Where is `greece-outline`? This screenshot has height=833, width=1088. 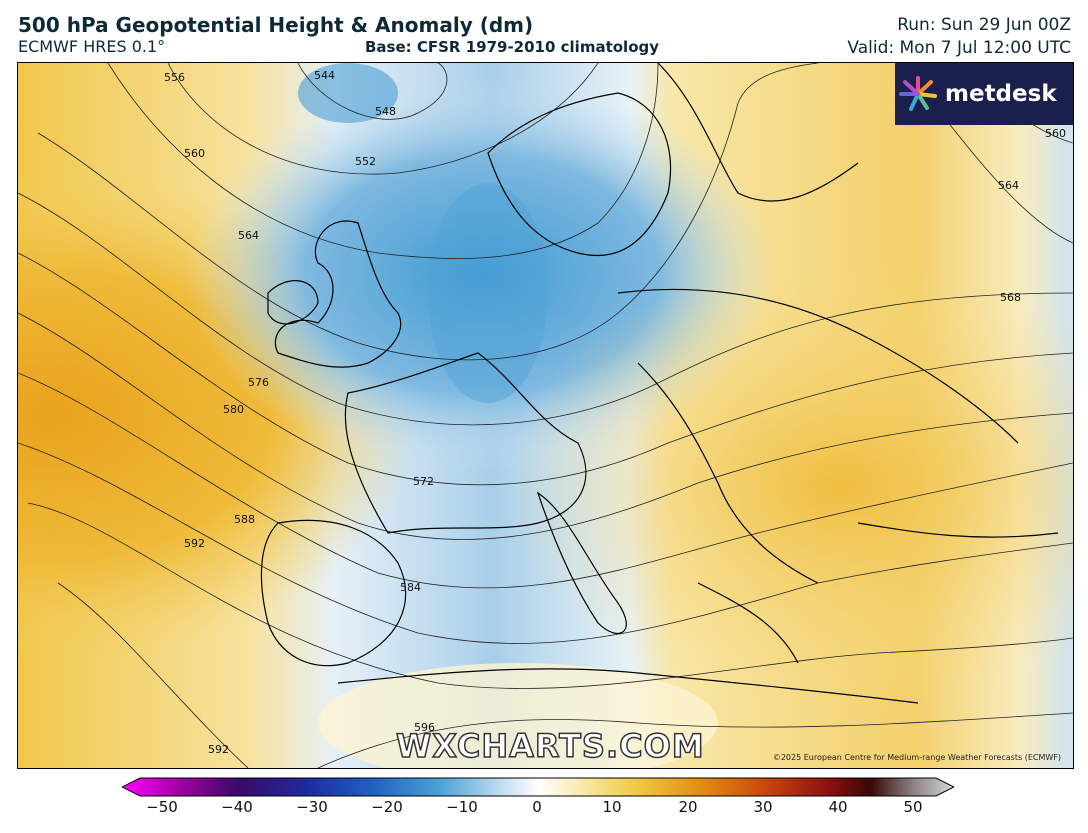 greece-outline is located at coordinates (748, 623).